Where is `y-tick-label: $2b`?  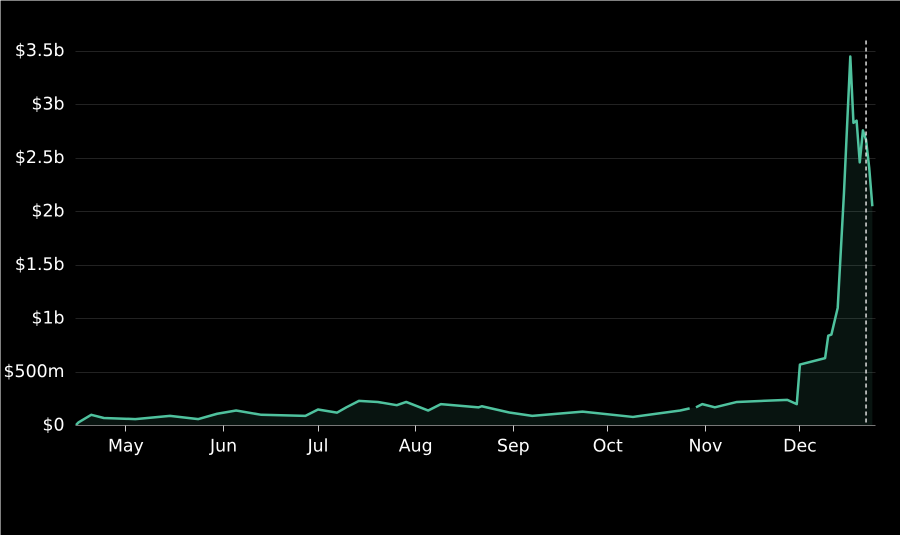 y-tick-label: $2b is located at coordinates (48, 212).